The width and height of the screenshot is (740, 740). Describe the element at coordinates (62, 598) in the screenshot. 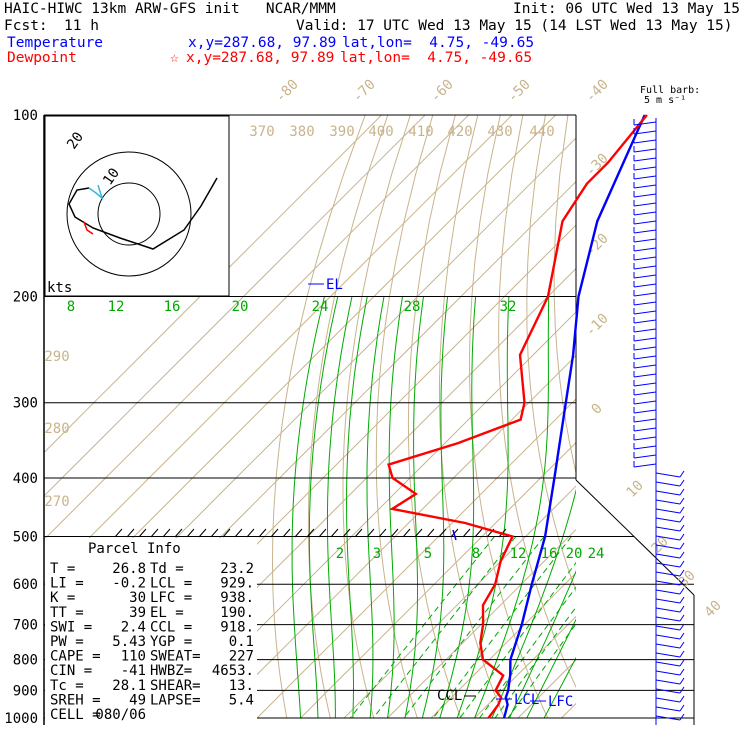

I see `parcel-key: K =` at that location.